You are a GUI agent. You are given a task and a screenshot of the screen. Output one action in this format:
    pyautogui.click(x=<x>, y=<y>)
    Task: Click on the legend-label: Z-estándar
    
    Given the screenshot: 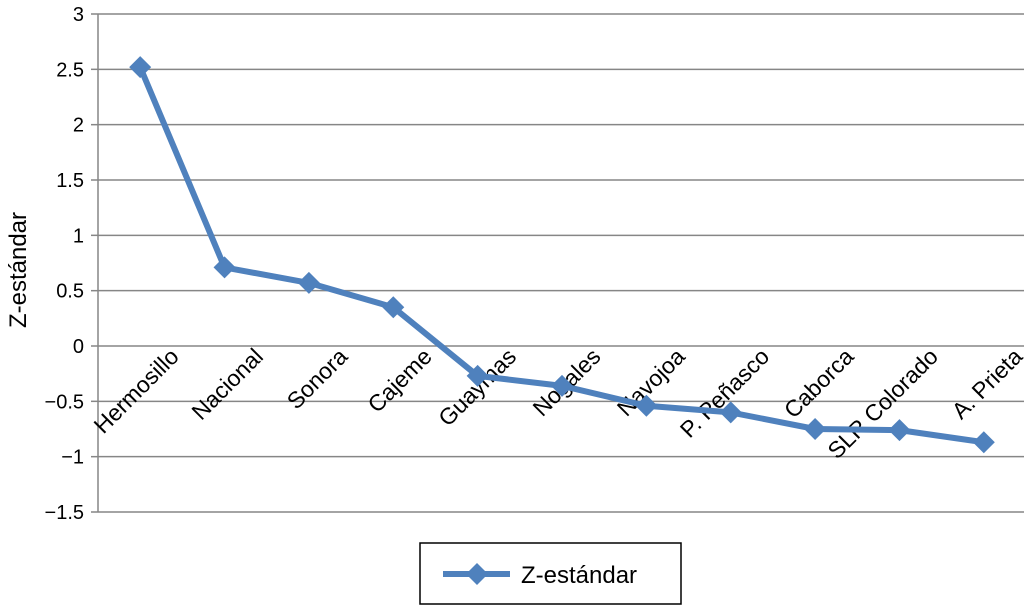 What is the action you would take?
    pyautogui.click(x=579, y=575)
    